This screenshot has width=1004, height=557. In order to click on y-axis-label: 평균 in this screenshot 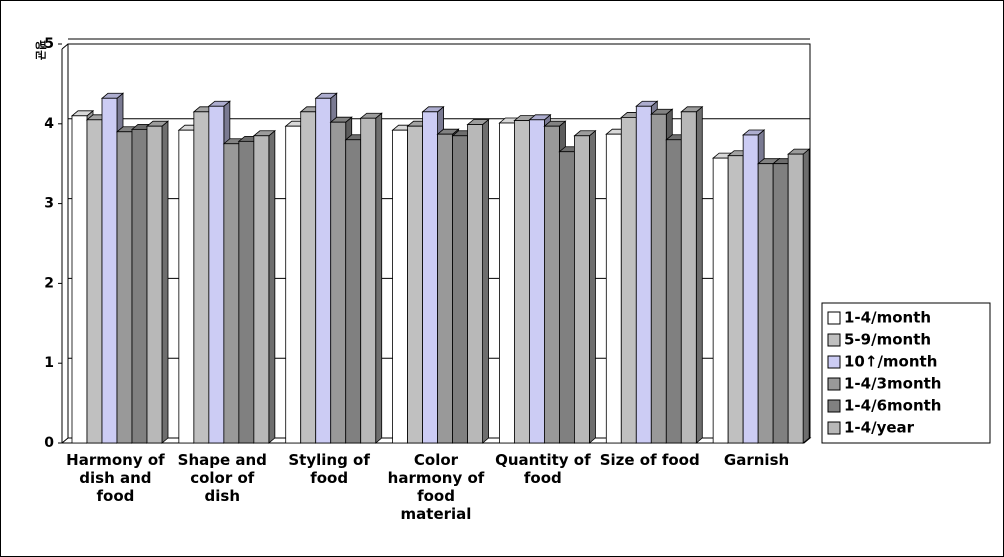, I will do `click(41, 50)`.